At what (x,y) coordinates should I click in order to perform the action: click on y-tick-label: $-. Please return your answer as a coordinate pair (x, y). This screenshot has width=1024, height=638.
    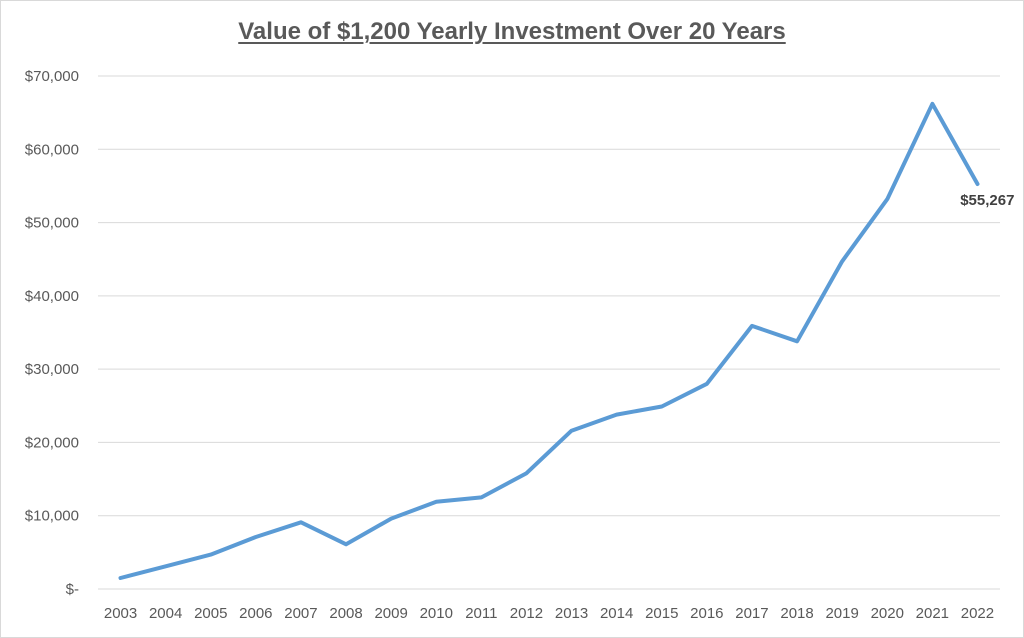
    Looking at the image, I should click on (72, 589).